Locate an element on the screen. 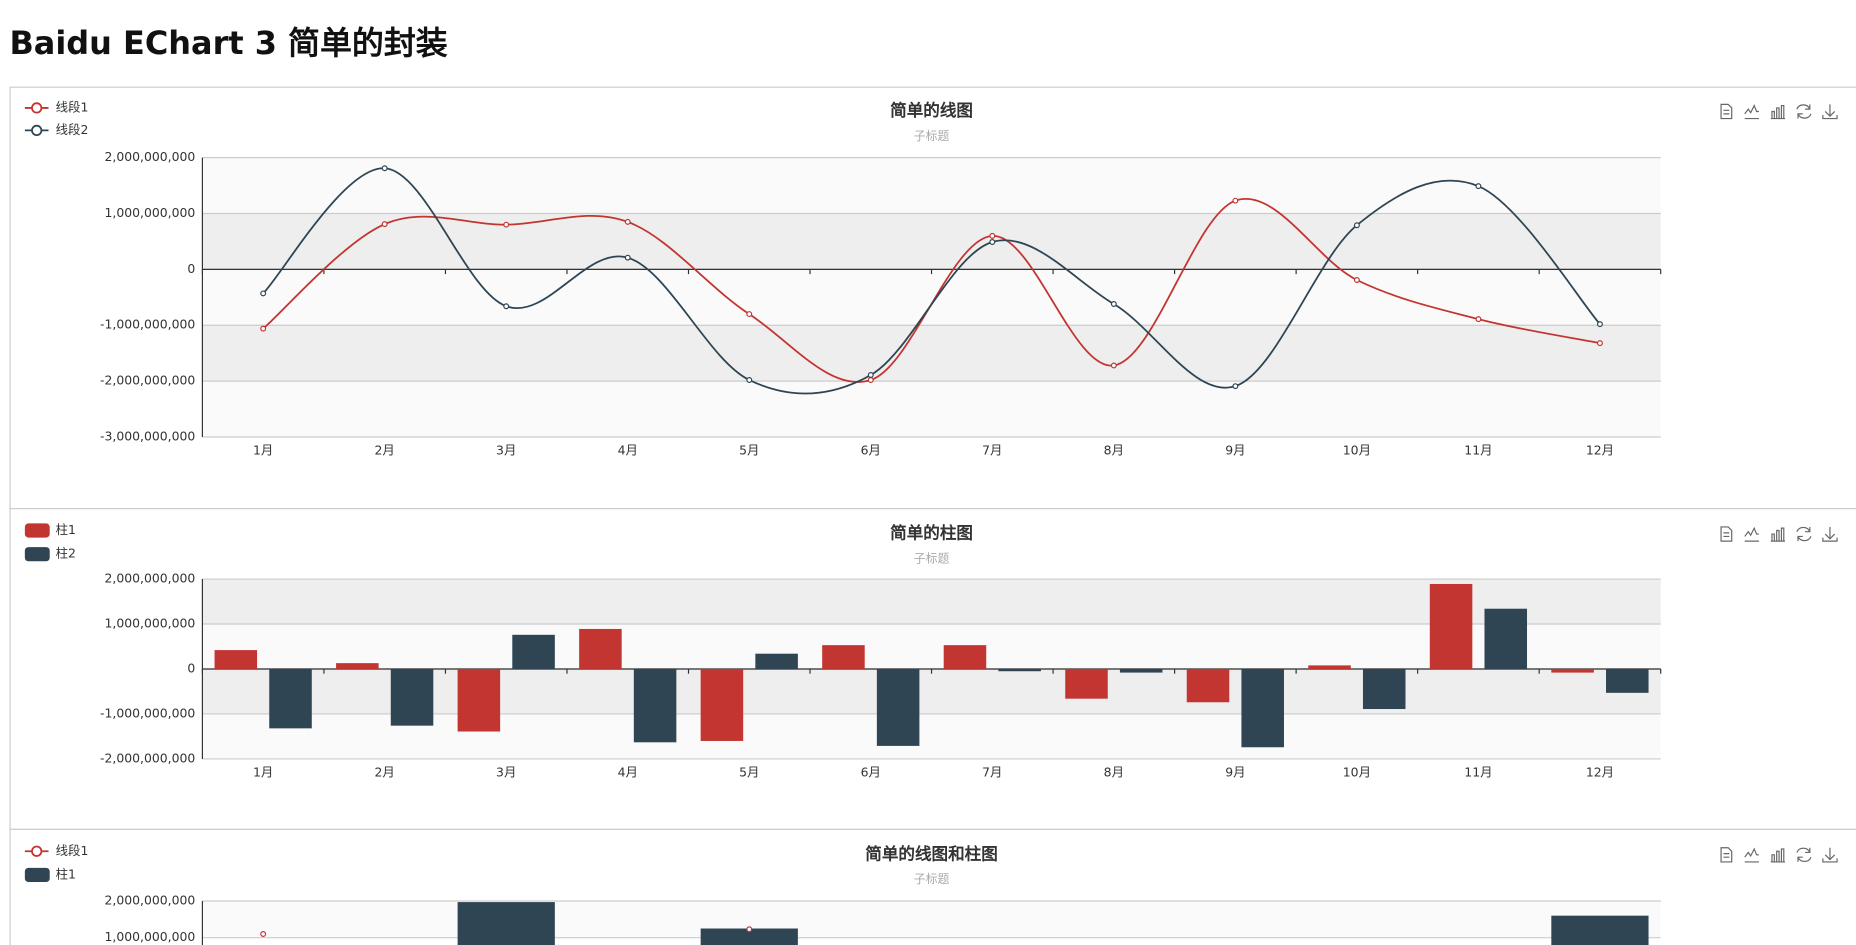 This screenshot has width=1856, height=945. x-tick-label: 5月 is located at coordinates (749, 450).